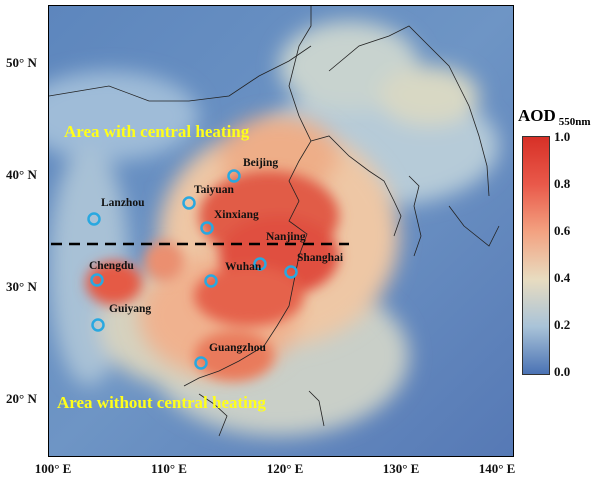 The height and width of the screenshot is (480, 600). I want to click on city-label-wuhan: Wuhan, so click(243, 267).